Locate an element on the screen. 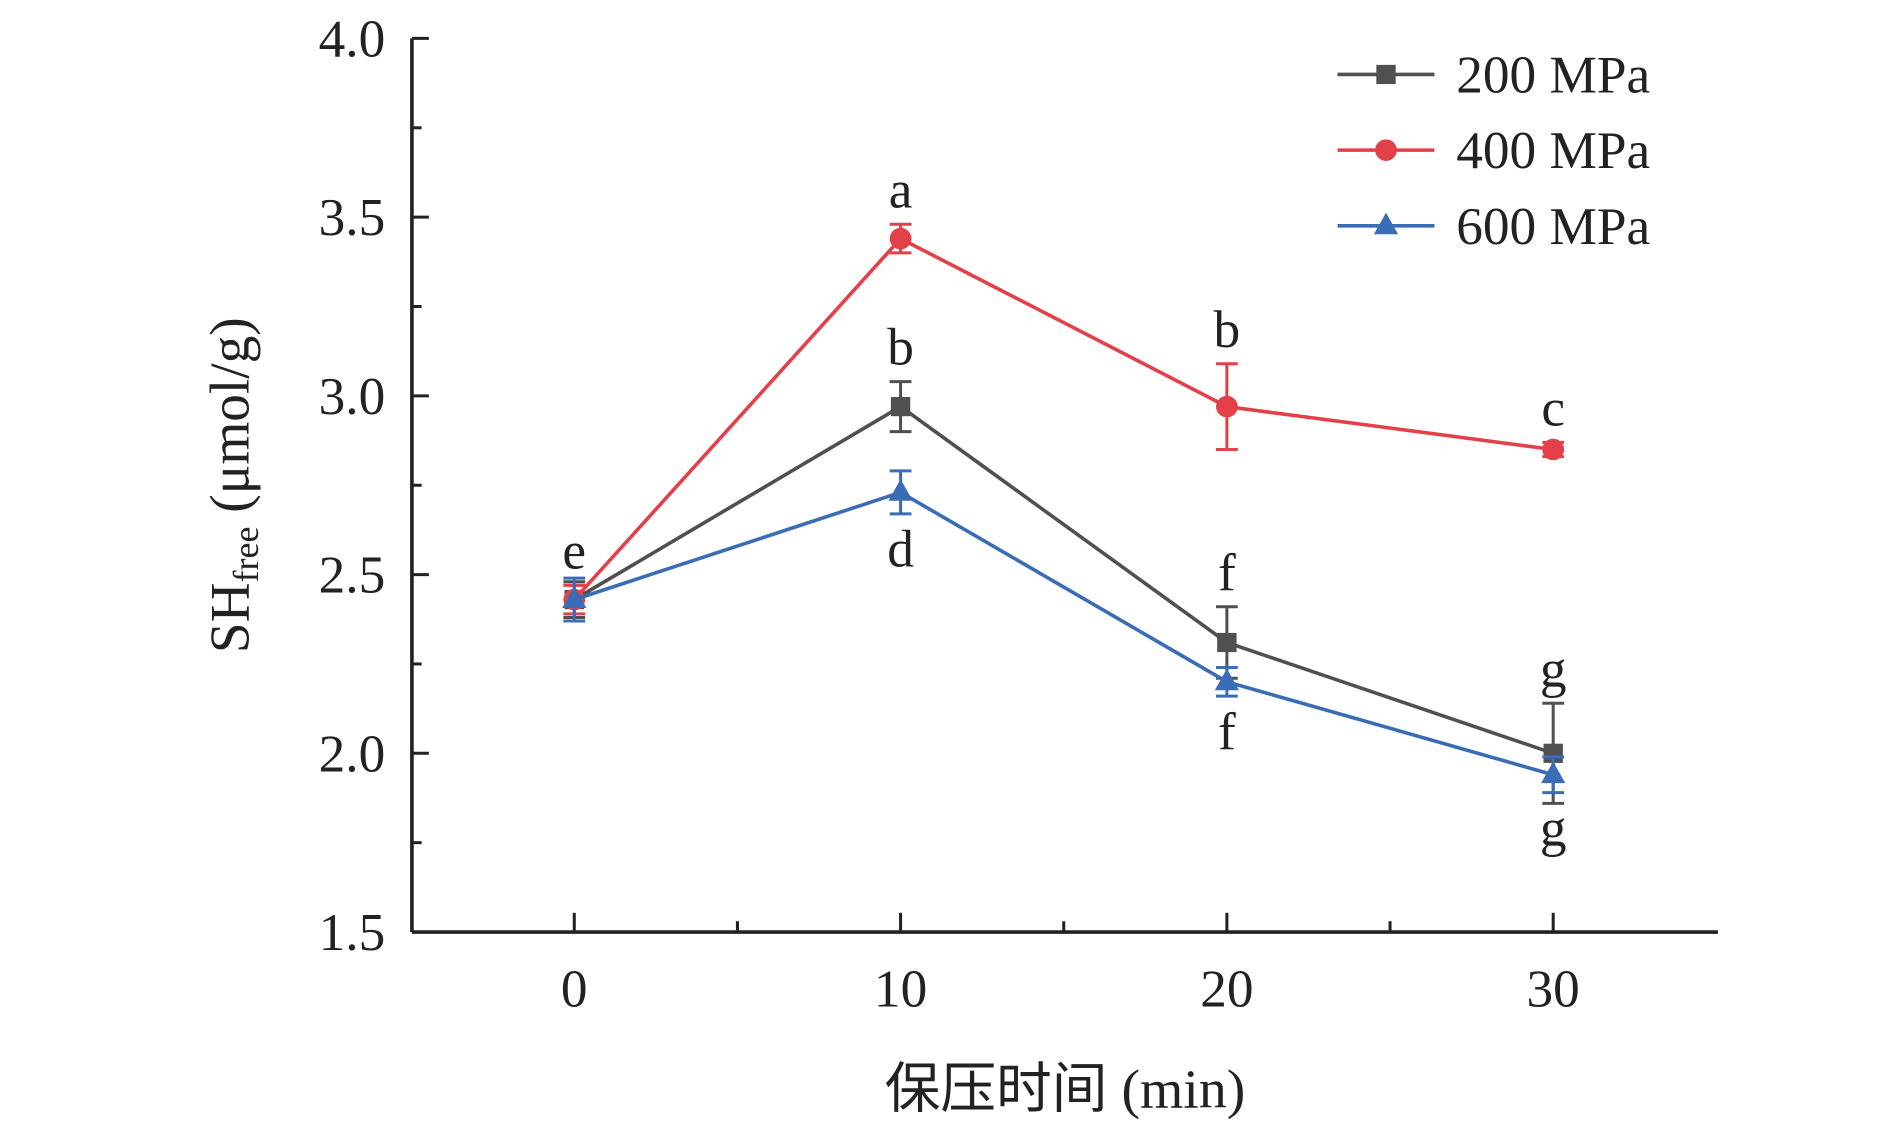 The width and height of the screenshot is (1890, 1129). x-tick-label: 30 is located at coordinates (1553, 990).